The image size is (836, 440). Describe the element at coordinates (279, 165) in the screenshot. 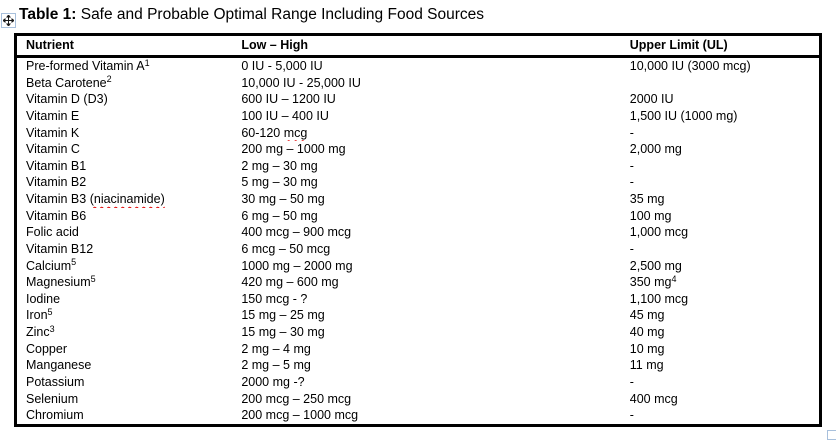

I see `cell-text: 2 mg – 30 mg` at that location.